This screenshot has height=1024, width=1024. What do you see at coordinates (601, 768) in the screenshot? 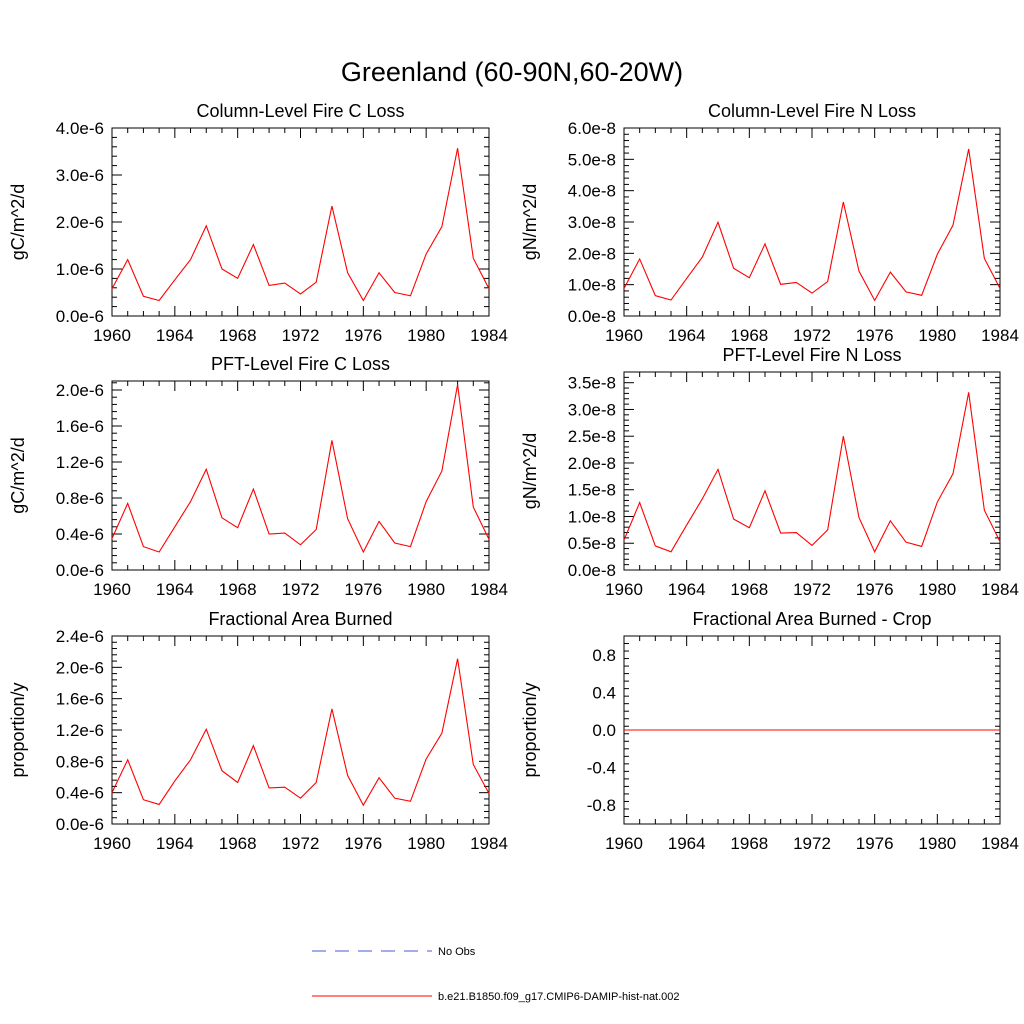
I see `y-tick-label: -0.4` at bounding box center [601, 768].